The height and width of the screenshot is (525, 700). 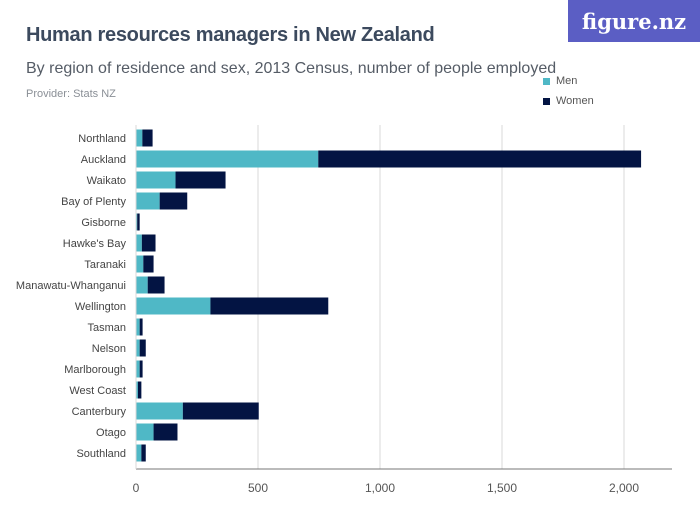 I want to click on x-tick-label: 1,500, so click(x=502, y=488).